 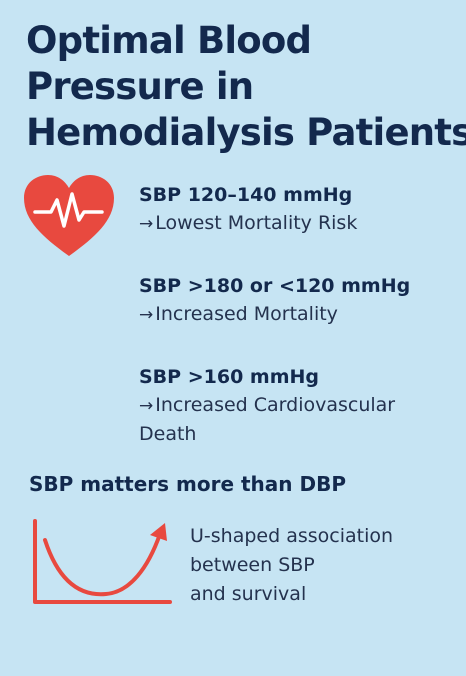 What do you see at coordinates (267, 419) in the screenshot?
I see `finding-result-text: Increased Cardiovascular Death` at bounding box center [267, 419].